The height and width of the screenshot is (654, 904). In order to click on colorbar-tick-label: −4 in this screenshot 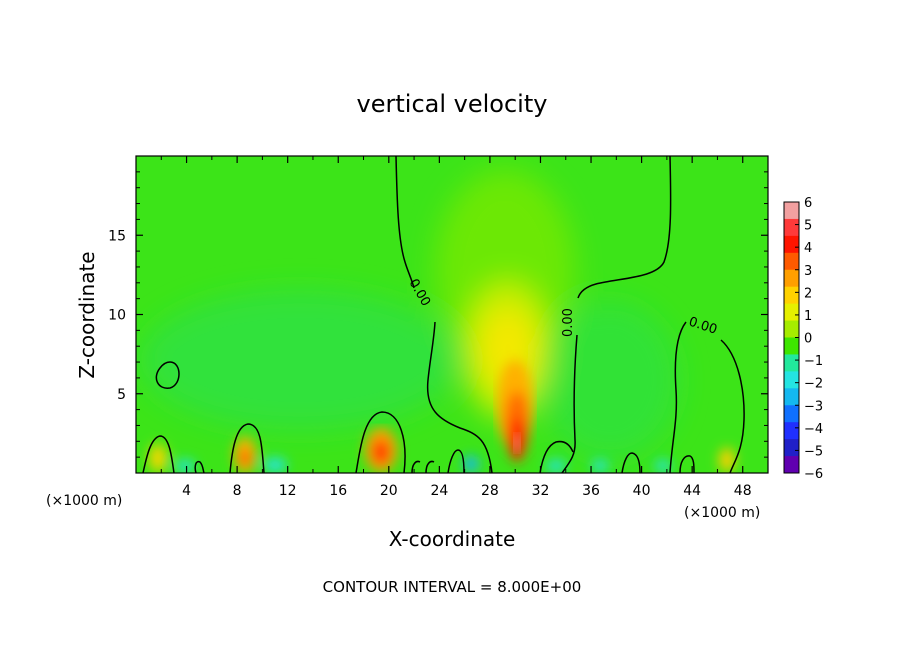, I will do `click(813, 429)`.